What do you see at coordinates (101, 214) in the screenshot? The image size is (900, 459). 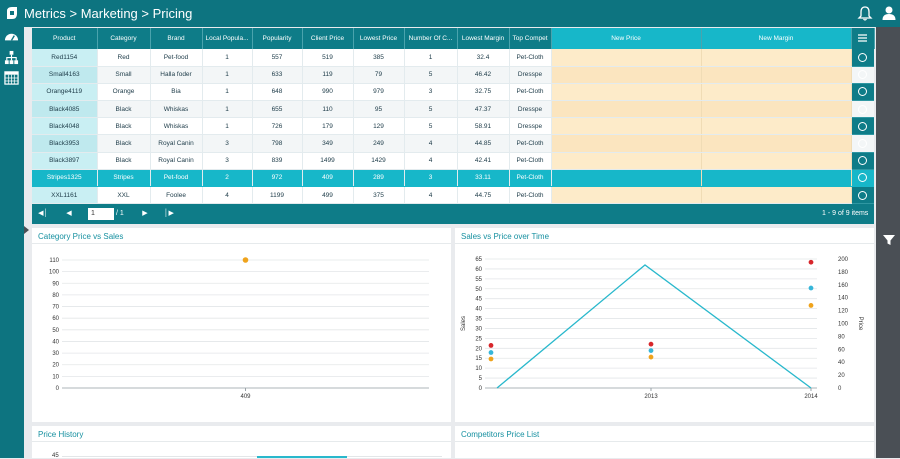 I see `page-input` at bounding box center [101, 214].